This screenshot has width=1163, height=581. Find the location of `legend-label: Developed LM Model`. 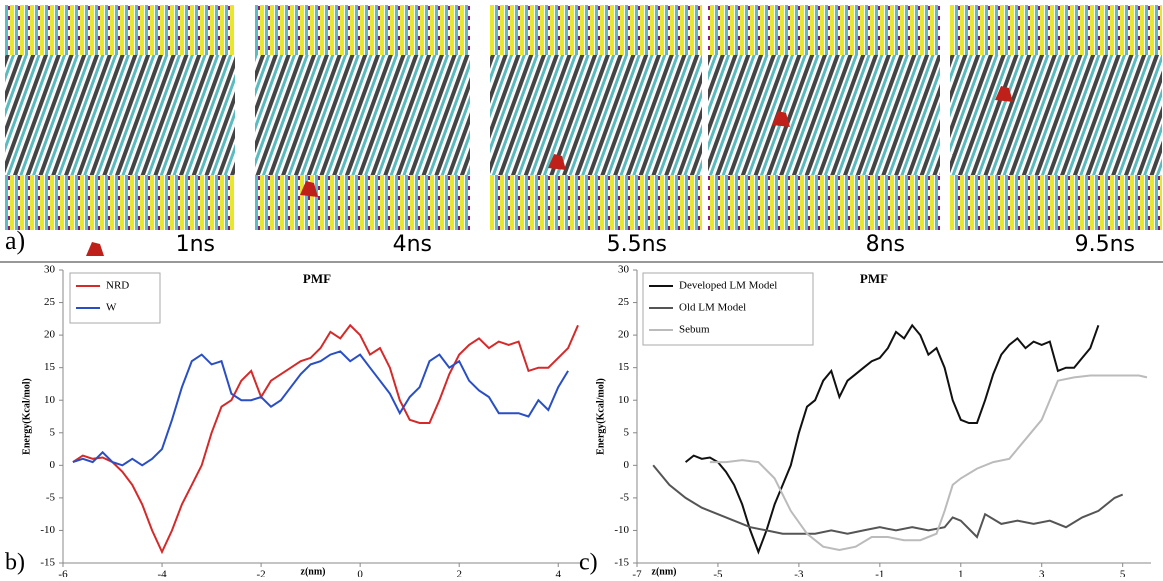

legend-label: Developed LM Model is located at coordinates (728, 286).